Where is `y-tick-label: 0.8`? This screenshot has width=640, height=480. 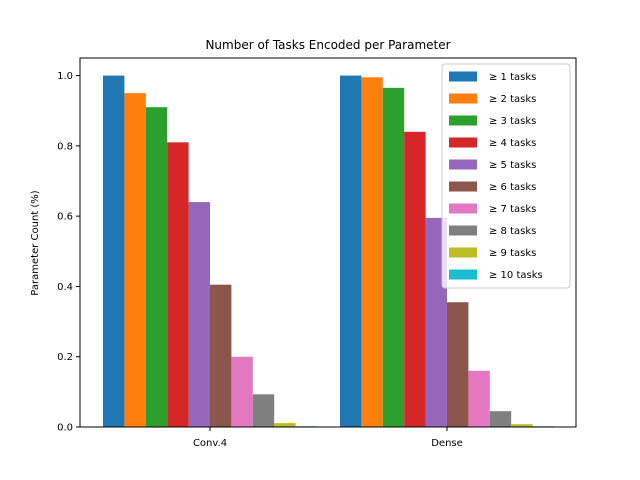 y-tick-label: 0.8 is located at coordinates (65, 146).